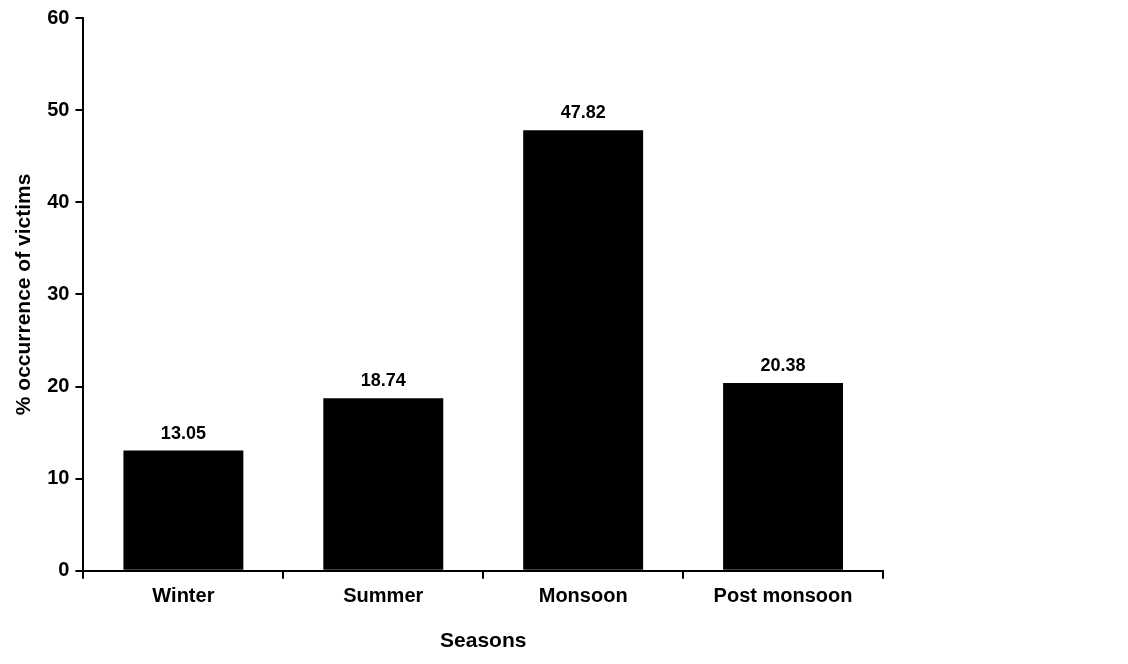 Image resolution: width=1128 pixels, height=664 pixels. I want to click on y-tick-label: 20, so click(58, 385).